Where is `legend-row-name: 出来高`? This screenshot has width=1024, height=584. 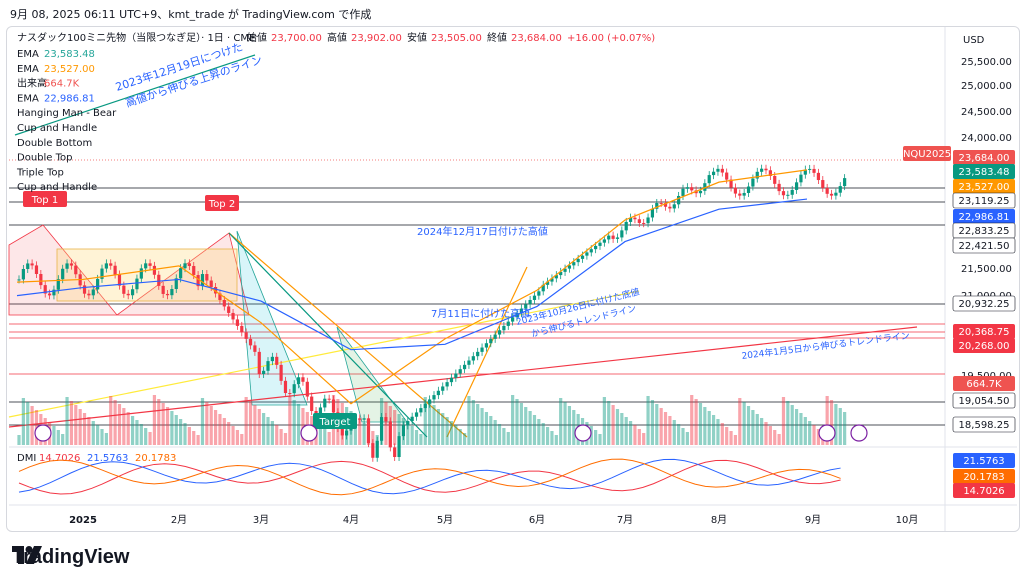 legend-row-name: 出来高 is located at coordinates (32, 83).